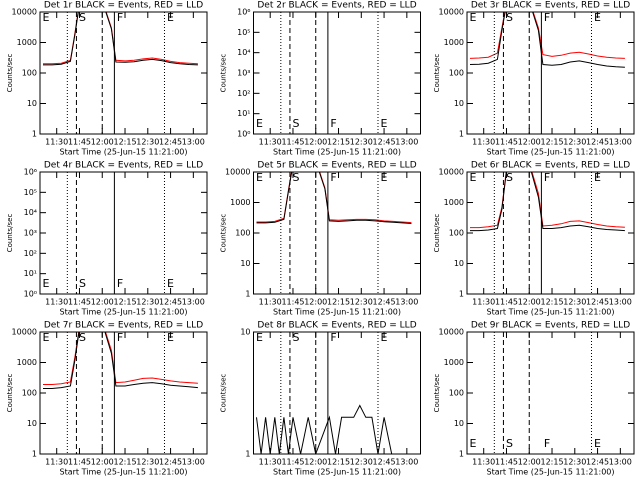  Describe the element at coordinates (243, 32) in the screenshot. I see `y-tick-label: 10⁵` at that location.